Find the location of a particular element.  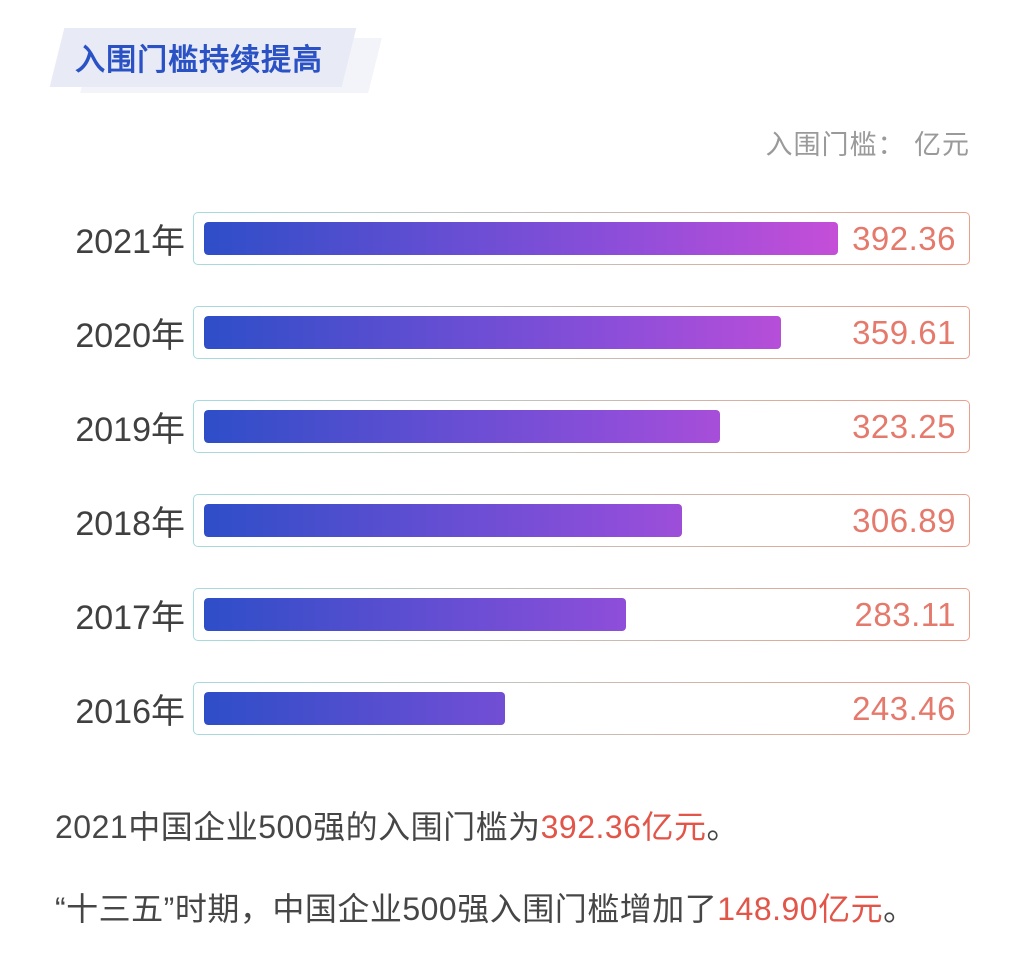

footnote-1-highlight: 392.36亿元 is located at coordinates (623, 827).